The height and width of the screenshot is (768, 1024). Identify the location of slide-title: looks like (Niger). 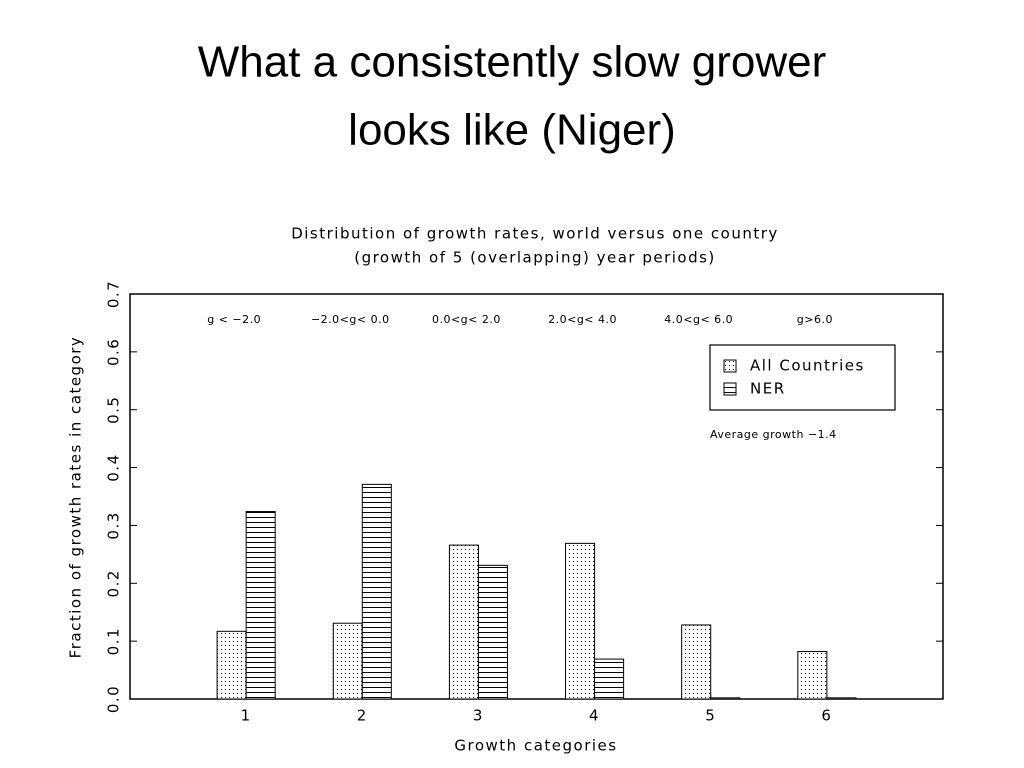
(512, 130).